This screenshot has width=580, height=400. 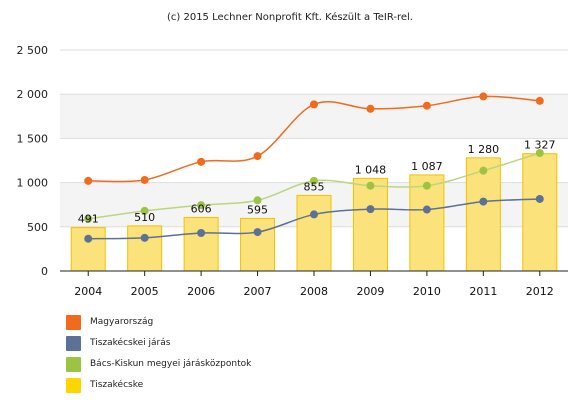 I want to click on legend-label: Tiszakécske, so click(x=117, y=385).